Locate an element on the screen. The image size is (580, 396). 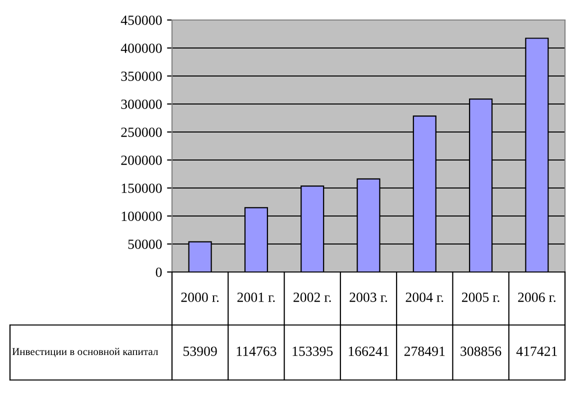
x-tick-label: 2006 г. is located at coordinates (537, 297).